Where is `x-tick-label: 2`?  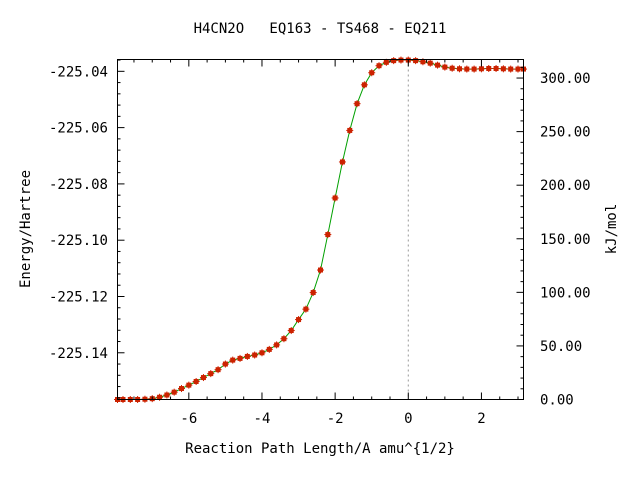 x-tick-label: 2 is located at coordinates (481, 419).